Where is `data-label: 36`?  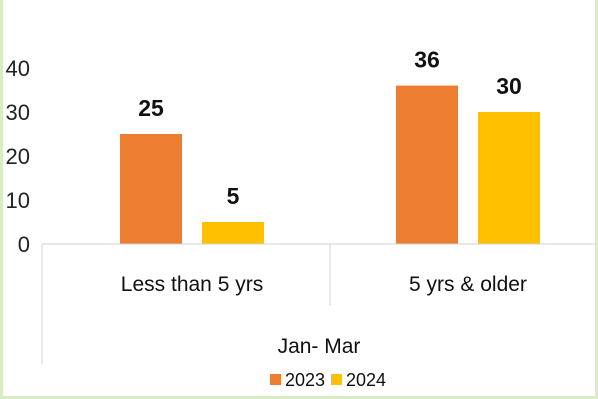
data-label: 36 is located at coordinates (427, 60).